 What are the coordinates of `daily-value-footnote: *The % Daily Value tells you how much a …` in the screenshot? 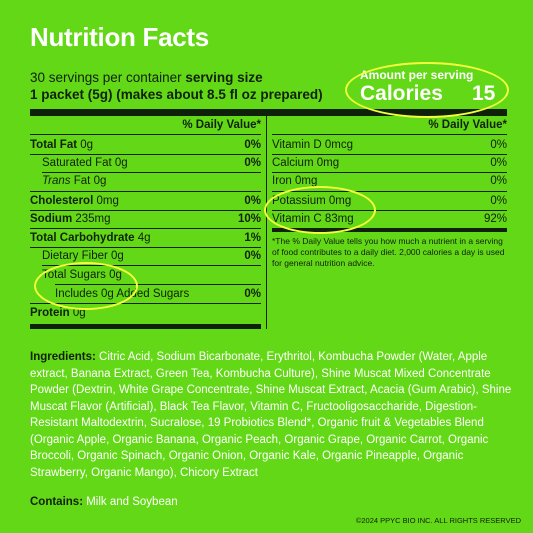 It's located at (388, 252).